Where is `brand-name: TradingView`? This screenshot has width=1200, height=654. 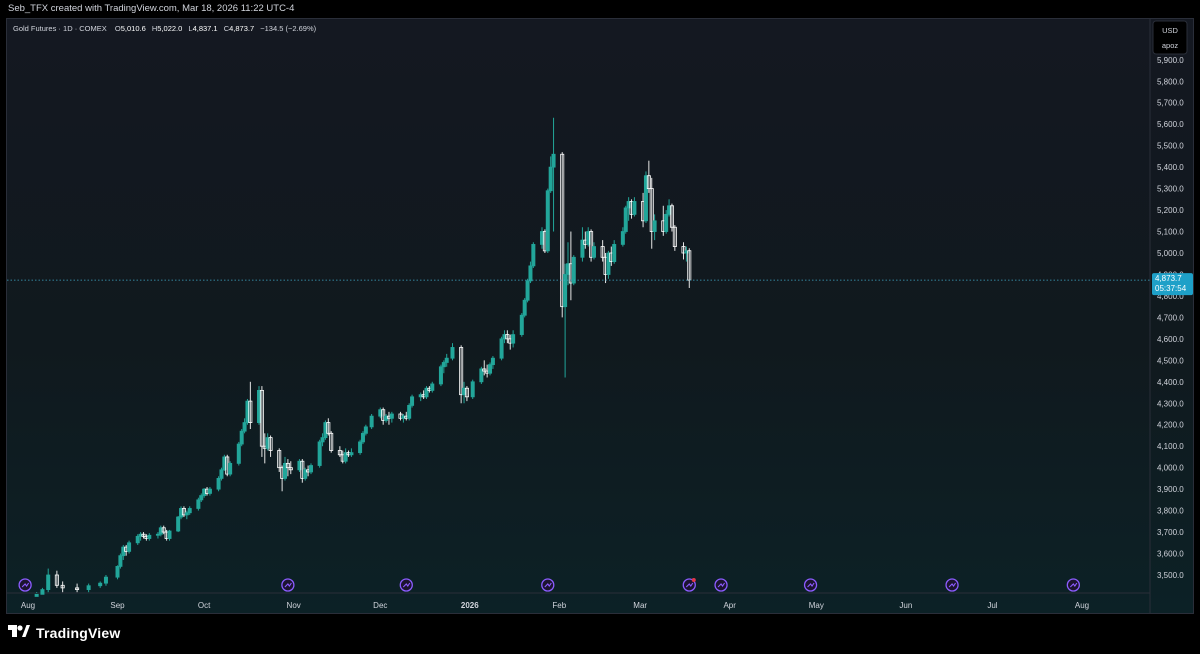 brand-name: TradingView is located at coordinates (78, 633).